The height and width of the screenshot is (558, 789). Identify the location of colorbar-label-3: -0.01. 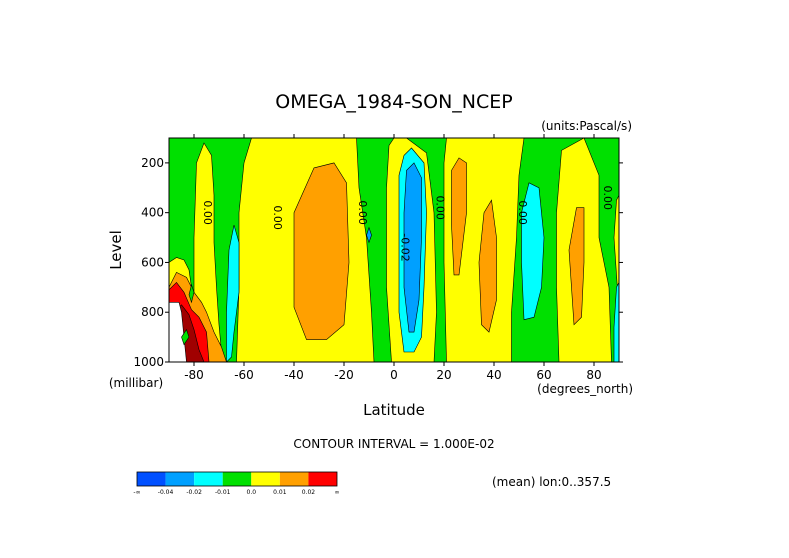
(223, 492).